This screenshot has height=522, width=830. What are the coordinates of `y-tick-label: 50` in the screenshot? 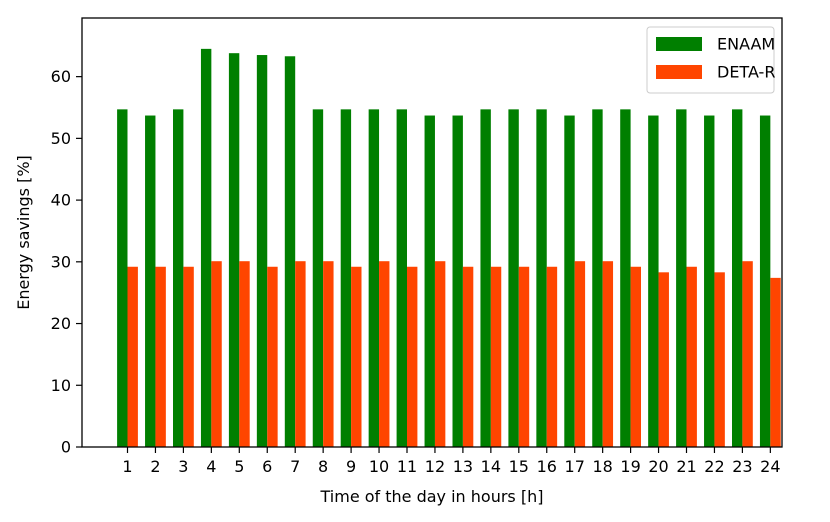 It's located at (61, 138).